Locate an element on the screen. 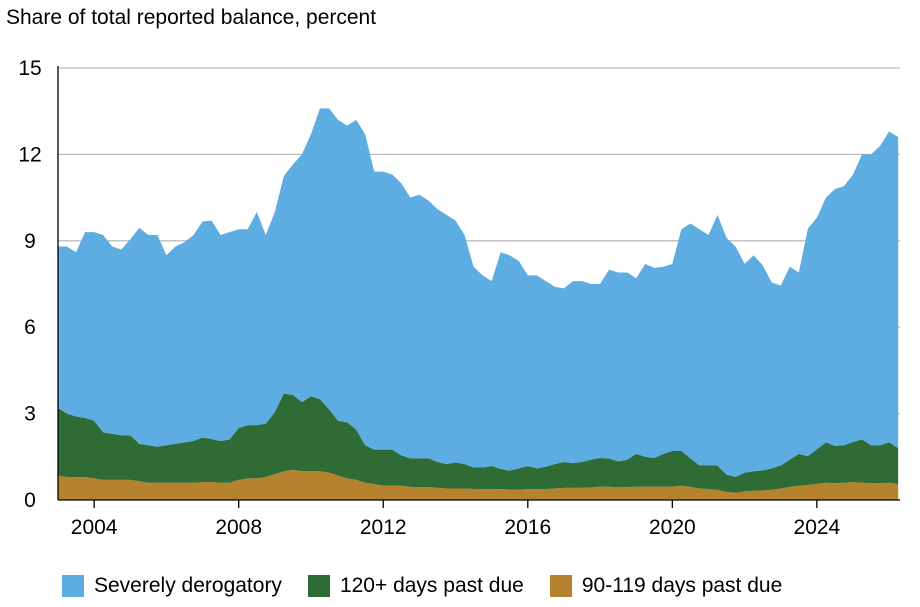 Image resolution: width=920 pixels, height=607 pixels. x-tick-label-2012: 2012 is located at coordinates (383, 527).